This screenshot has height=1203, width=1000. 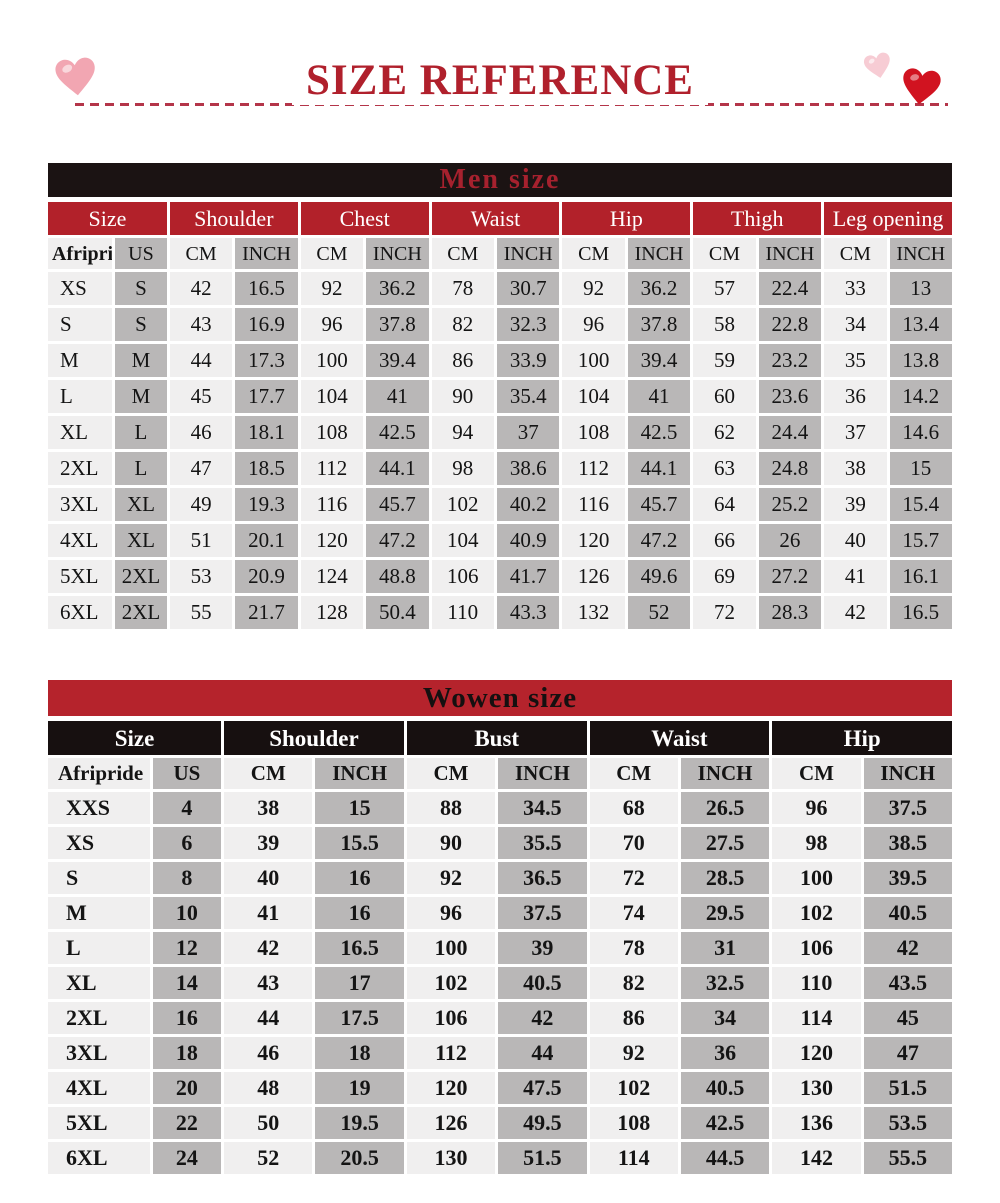 What do you see at coordinates (268, 1123) in the screenshot?
I see `value-cell: 50` at bounding box center [268, 1123].